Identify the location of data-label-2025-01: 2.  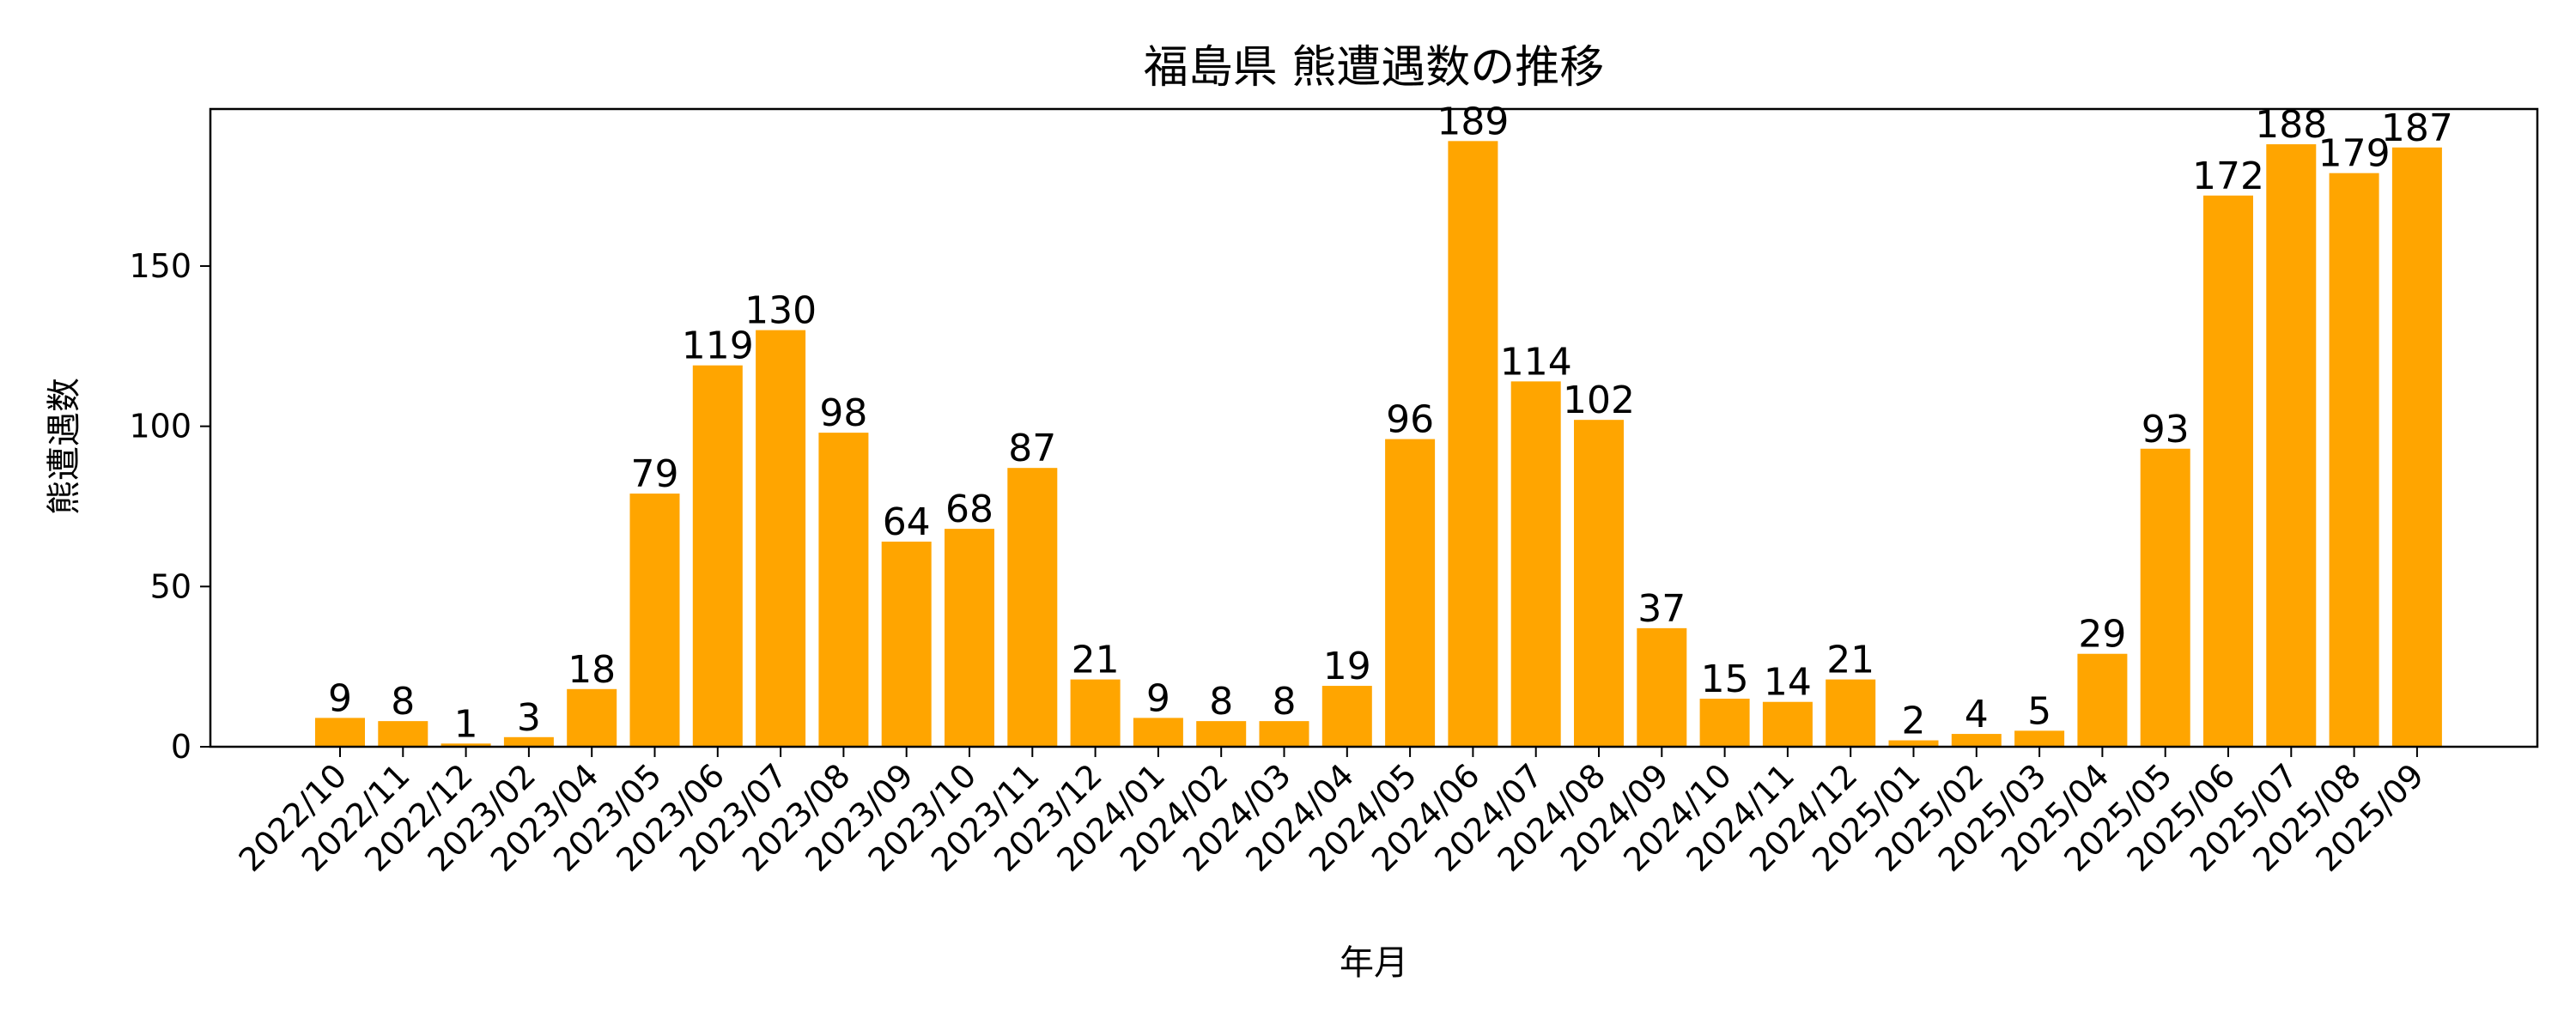
(1914, 721).